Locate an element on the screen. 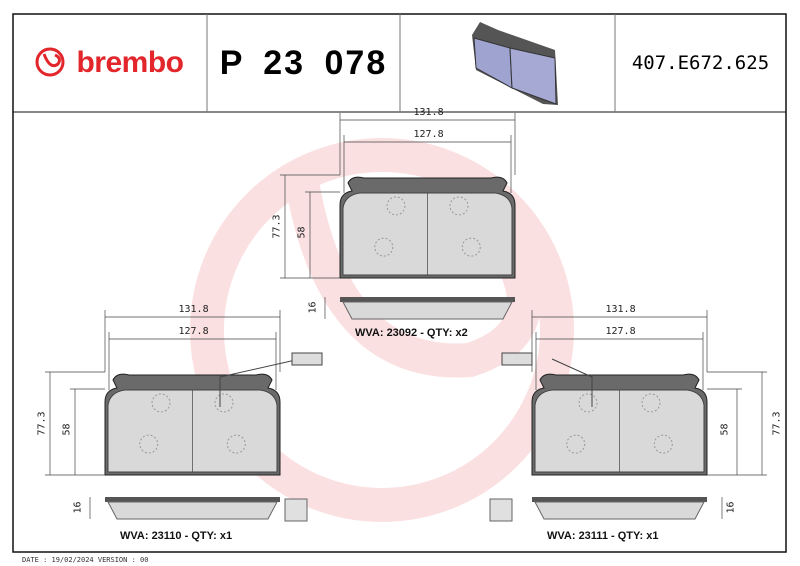 This screenshot has height=566, width=800. wva-quantity-label: WVA: 23111 - QTY: x1 is located at coordinates (603, 536).